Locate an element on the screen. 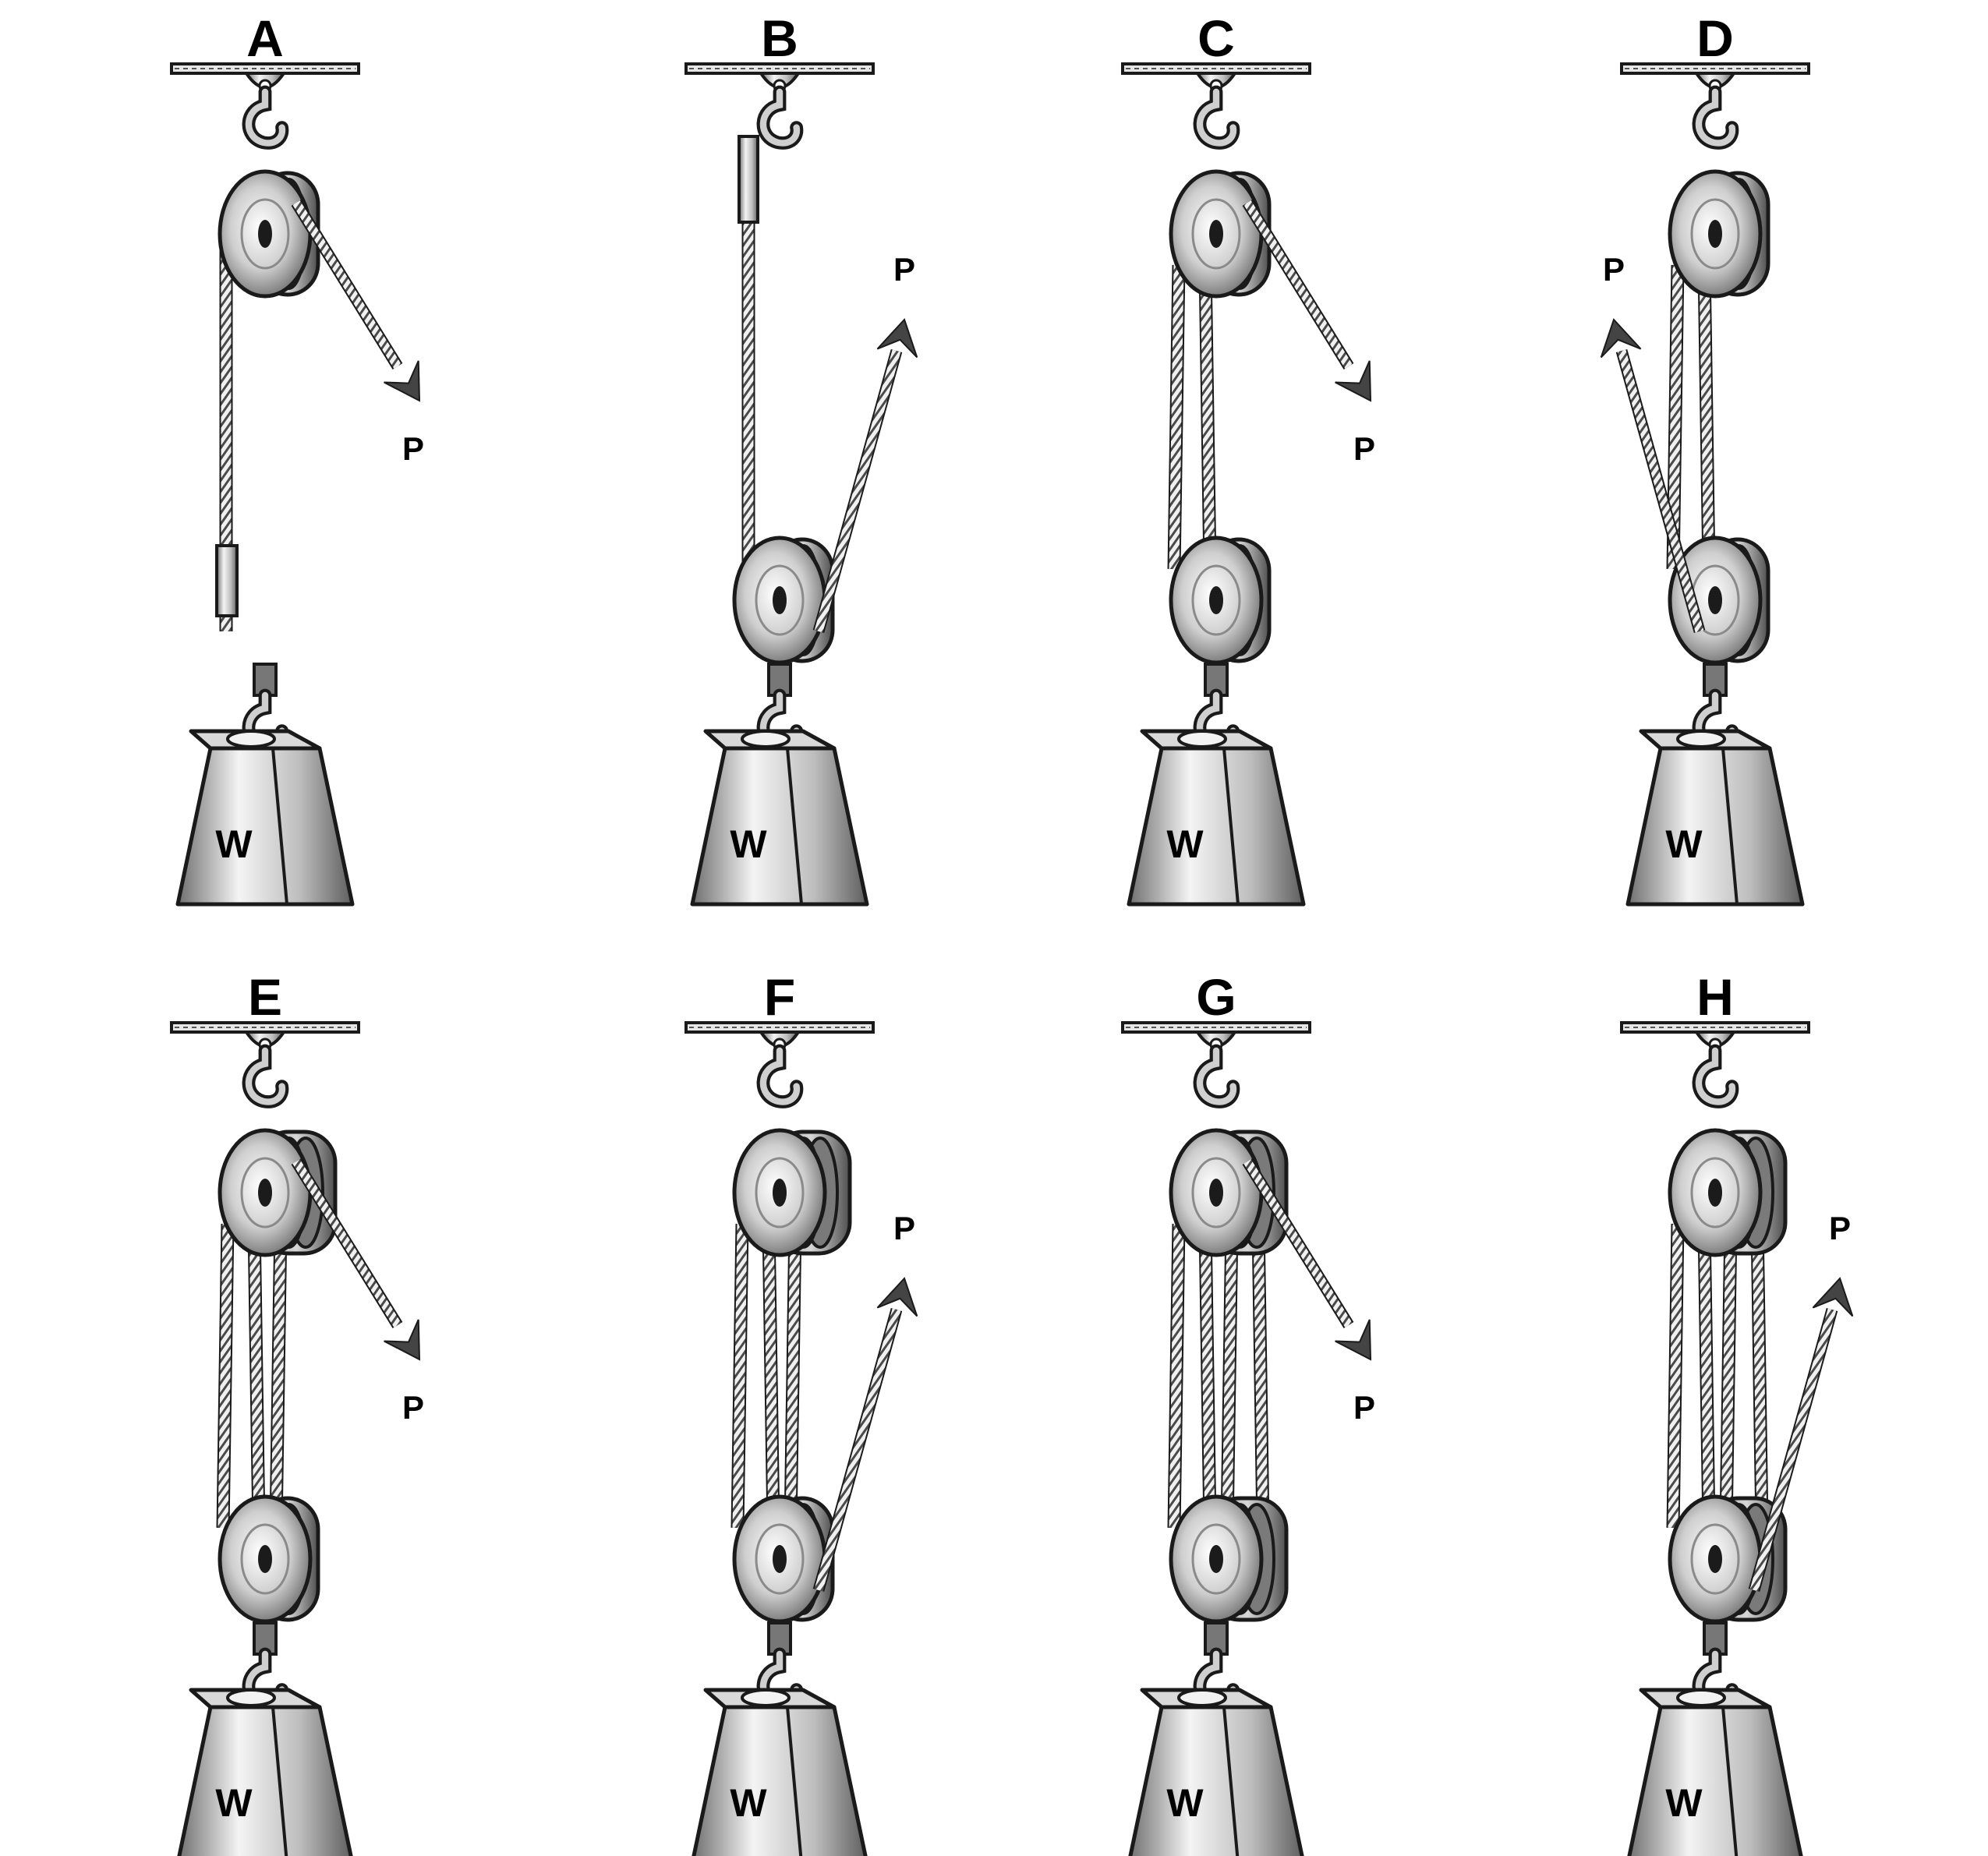 This screenshot has width=1988, height=1856. panel-c: C W P is located at coordinates (1248, 458).